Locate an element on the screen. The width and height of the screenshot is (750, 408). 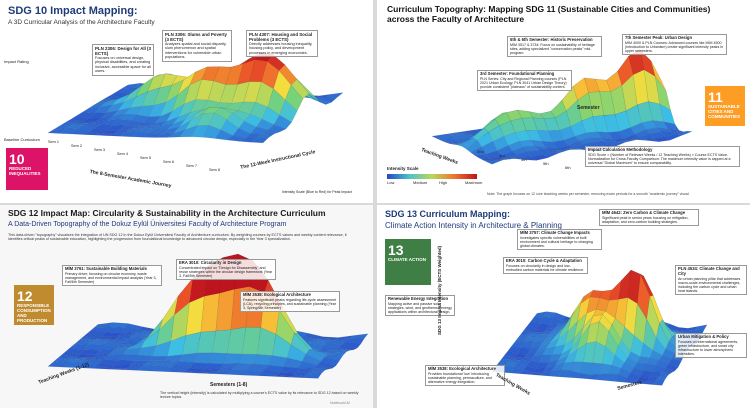
tick-label: Sem 8 is located at coordinates (214, 170).